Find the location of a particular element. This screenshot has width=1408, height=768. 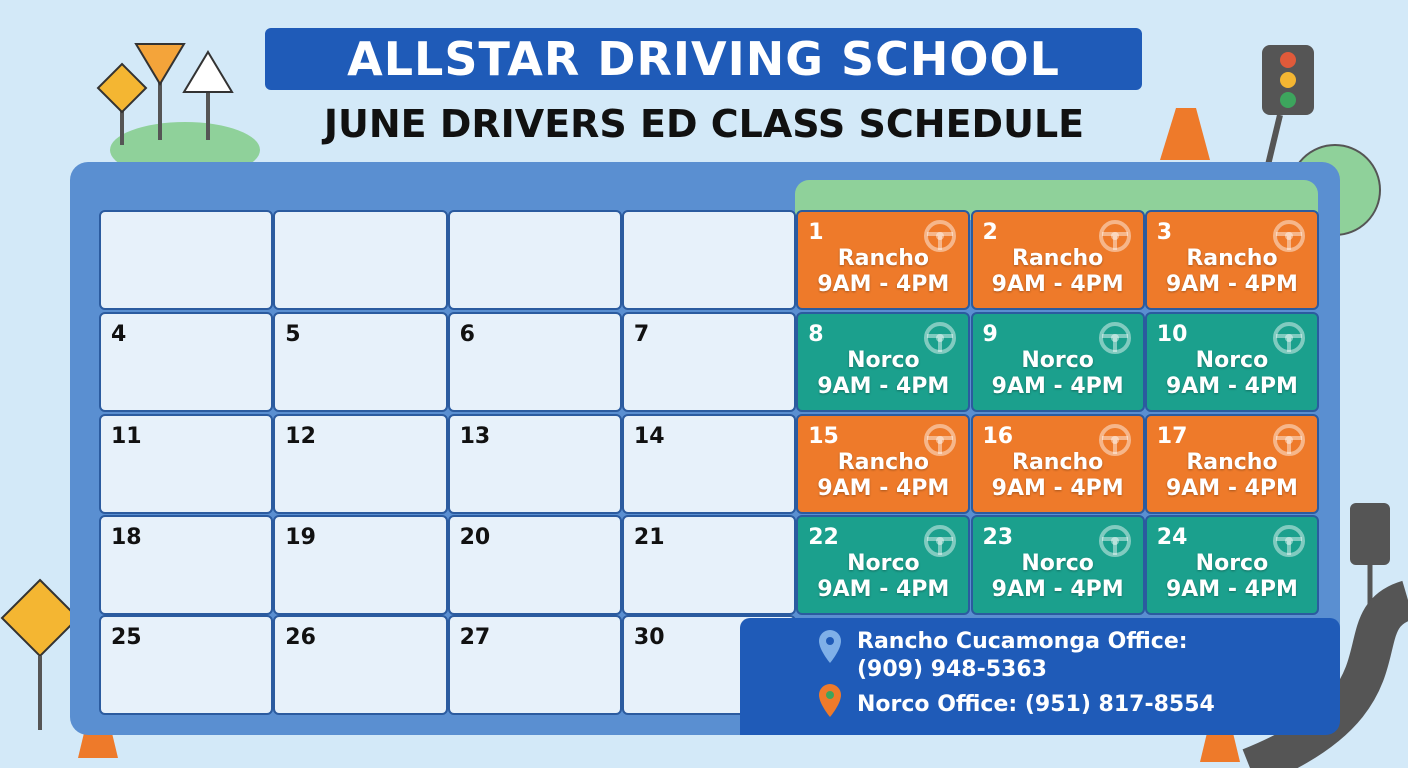

day-cell: 12 is located at coordinates (360, 464).